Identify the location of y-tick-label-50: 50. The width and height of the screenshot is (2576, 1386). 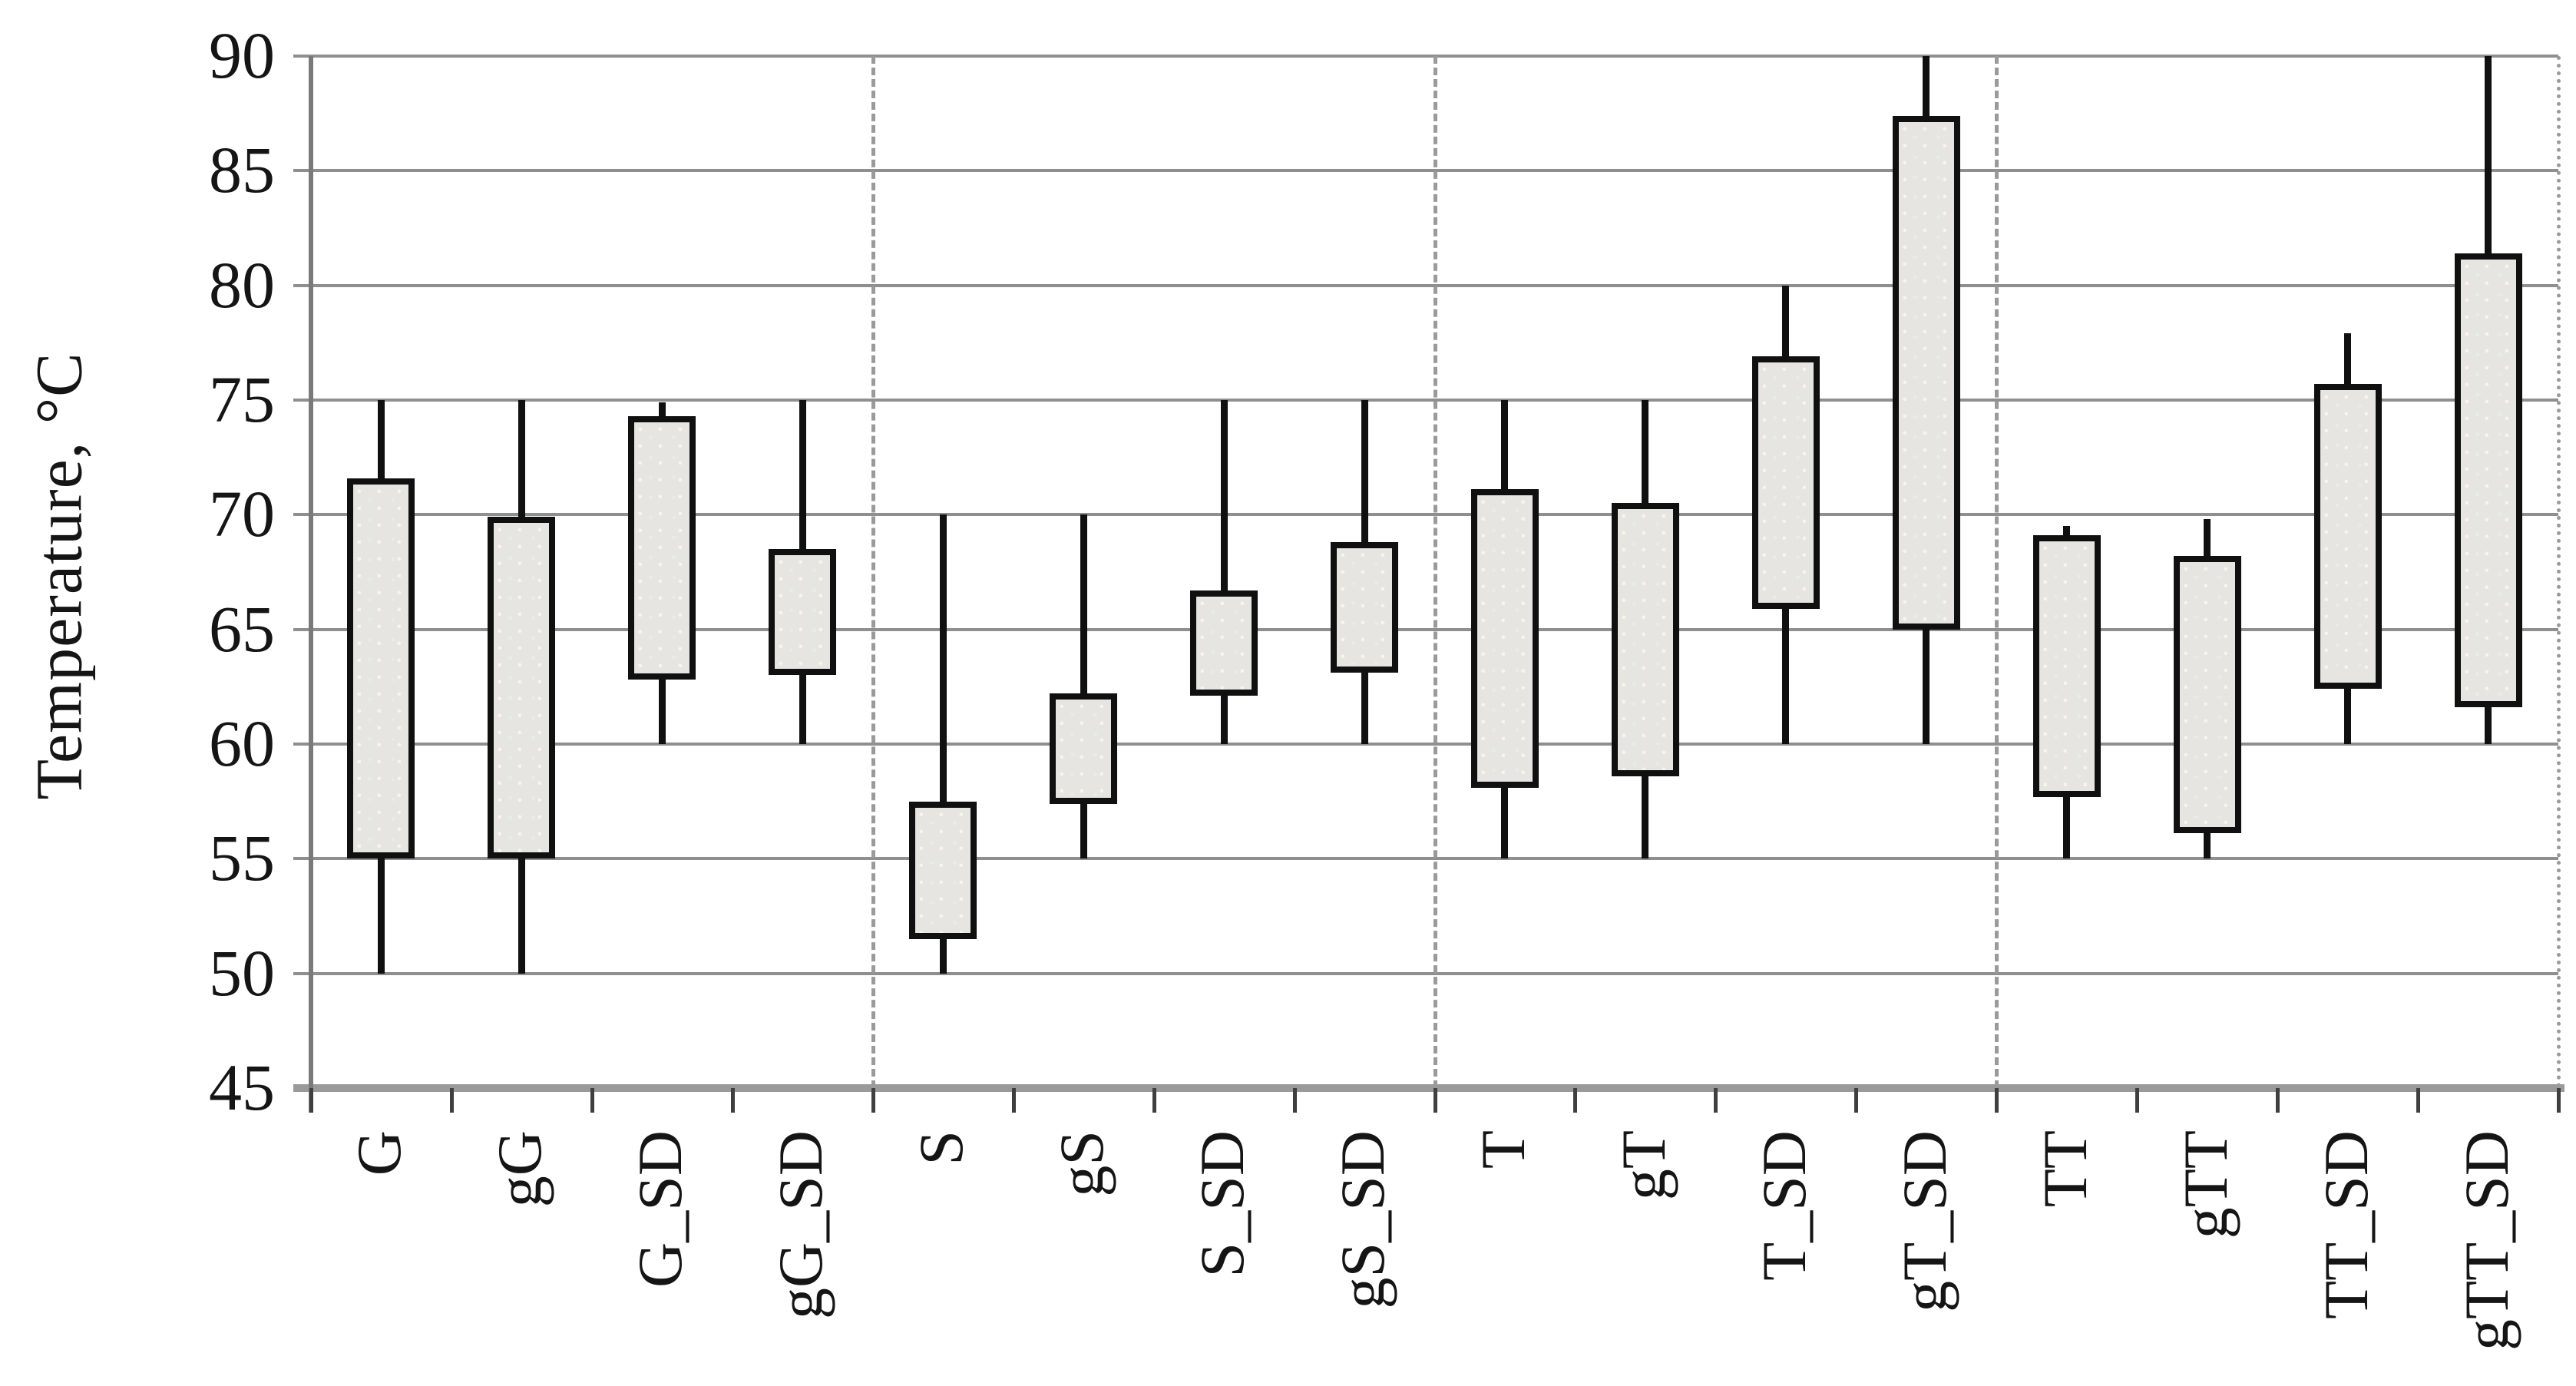
(242, 972).